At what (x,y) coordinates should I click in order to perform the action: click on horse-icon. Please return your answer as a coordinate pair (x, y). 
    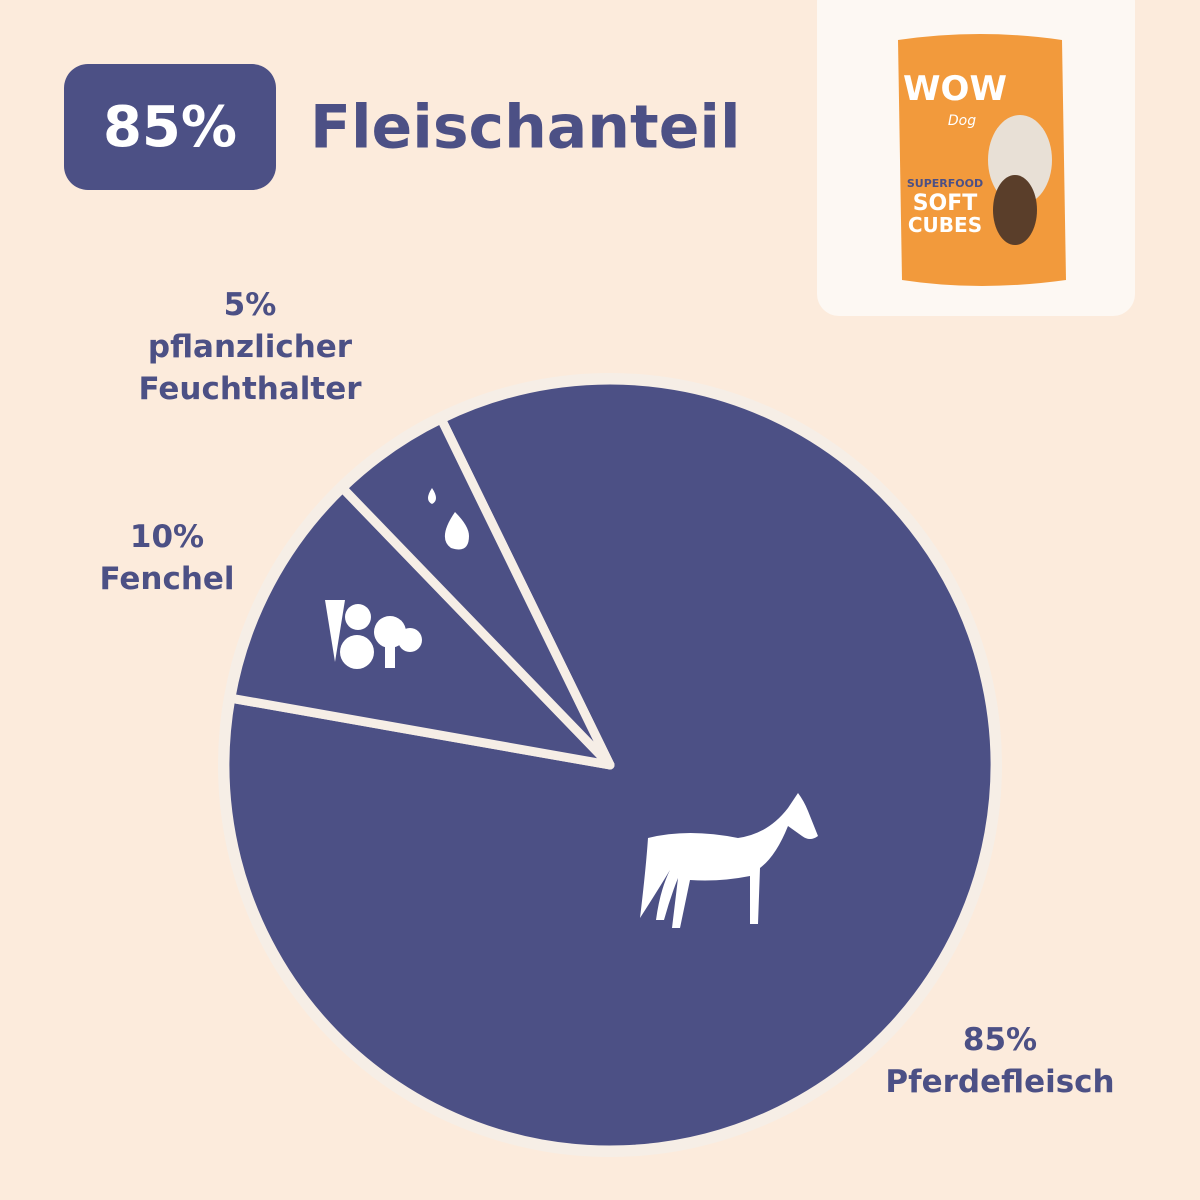
    Looking at the image, I should click on (729, 860).